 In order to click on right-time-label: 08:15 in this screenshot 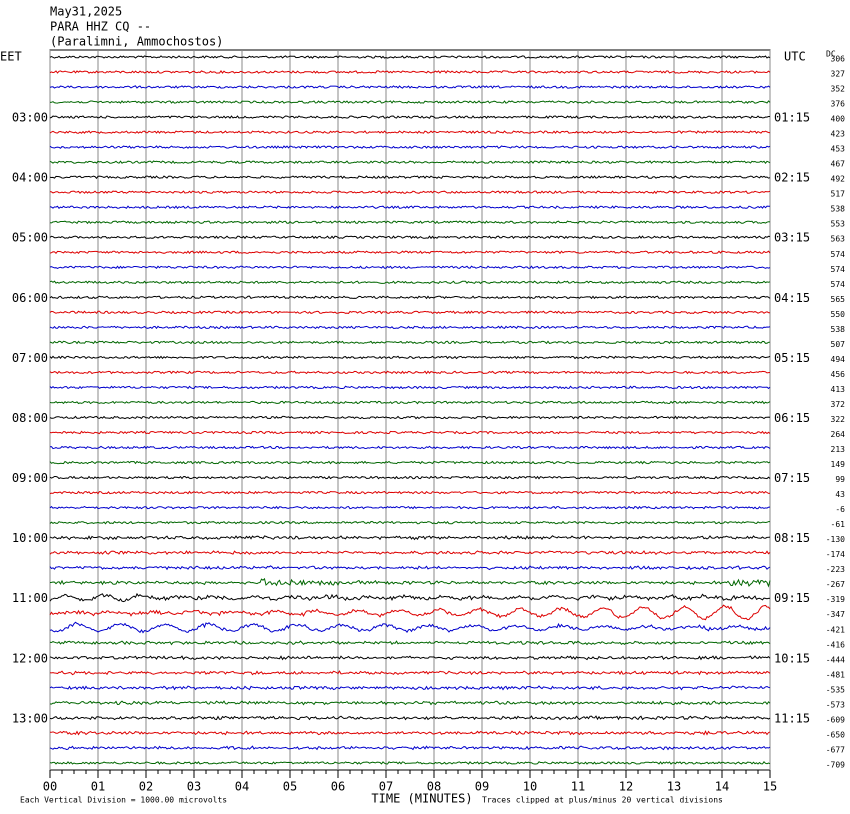, I will do `click(792, 538)`.